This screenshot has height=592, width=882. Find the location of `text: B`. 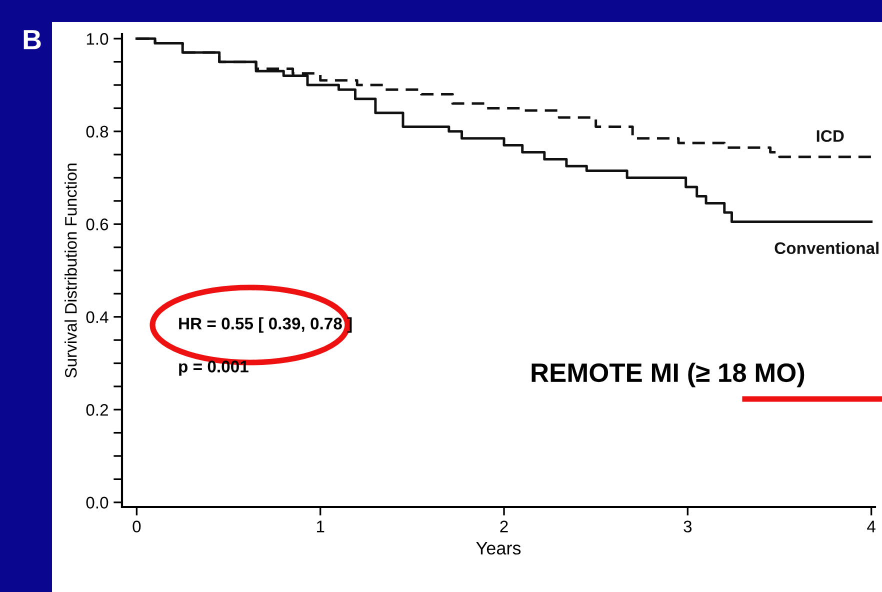

text: B is located at coordinates (32, 40).